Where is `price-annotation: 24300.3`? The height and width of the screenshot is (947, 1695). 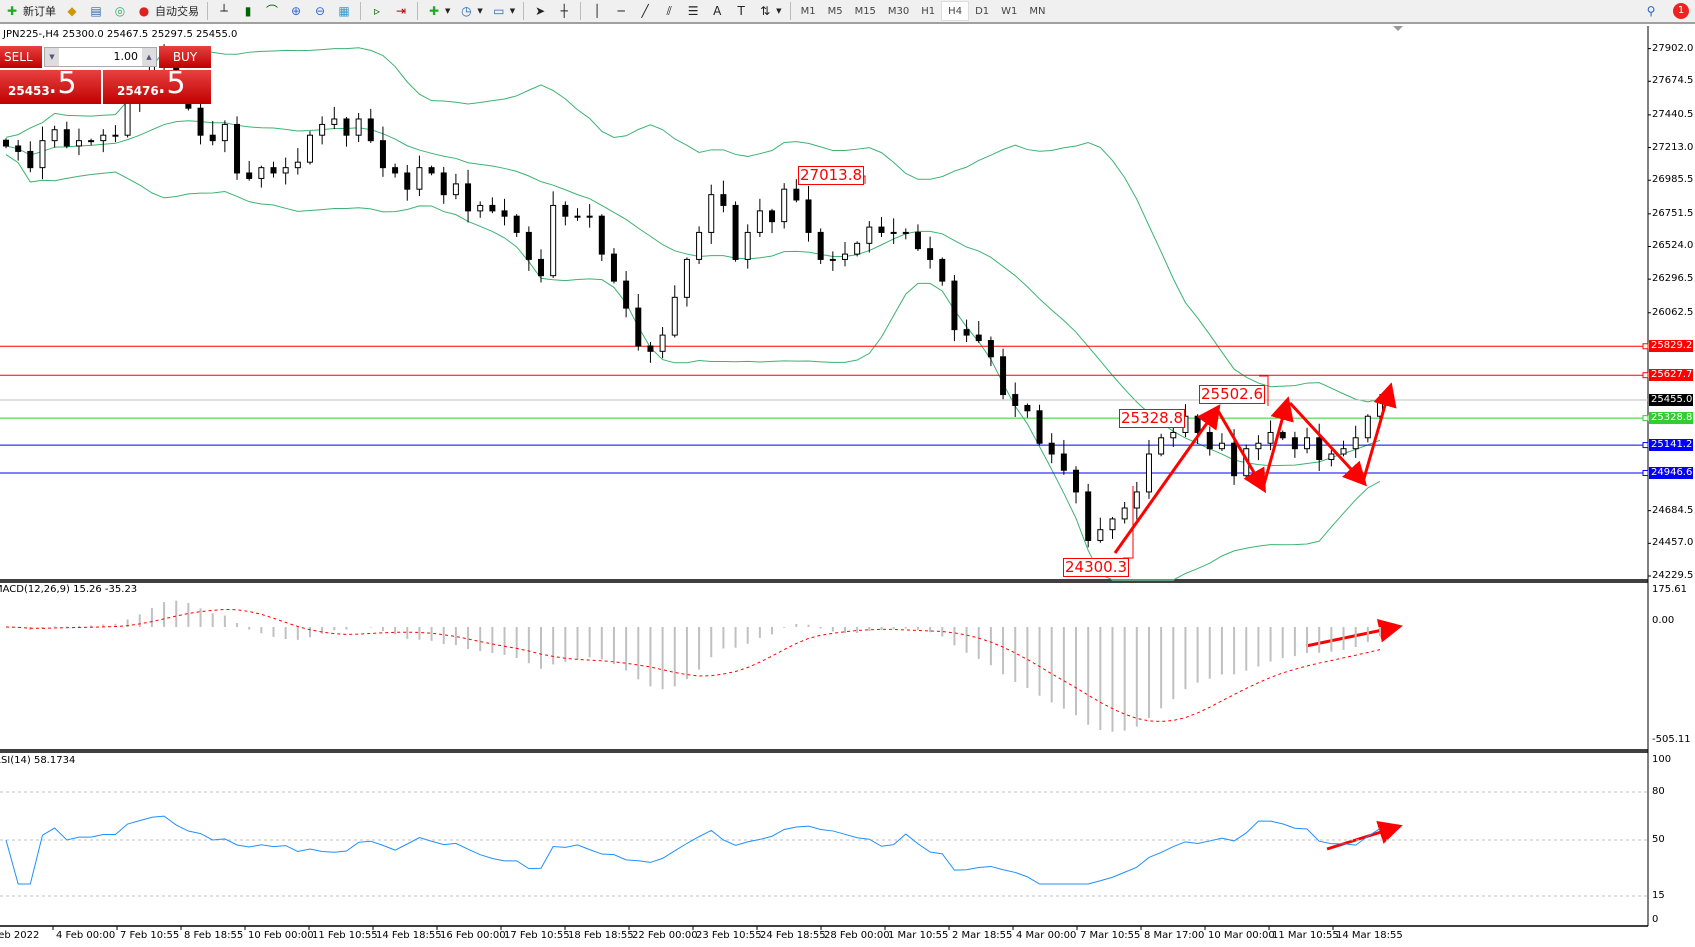 price-annotation: 24300.3 is located at coordinates (1096, 567).